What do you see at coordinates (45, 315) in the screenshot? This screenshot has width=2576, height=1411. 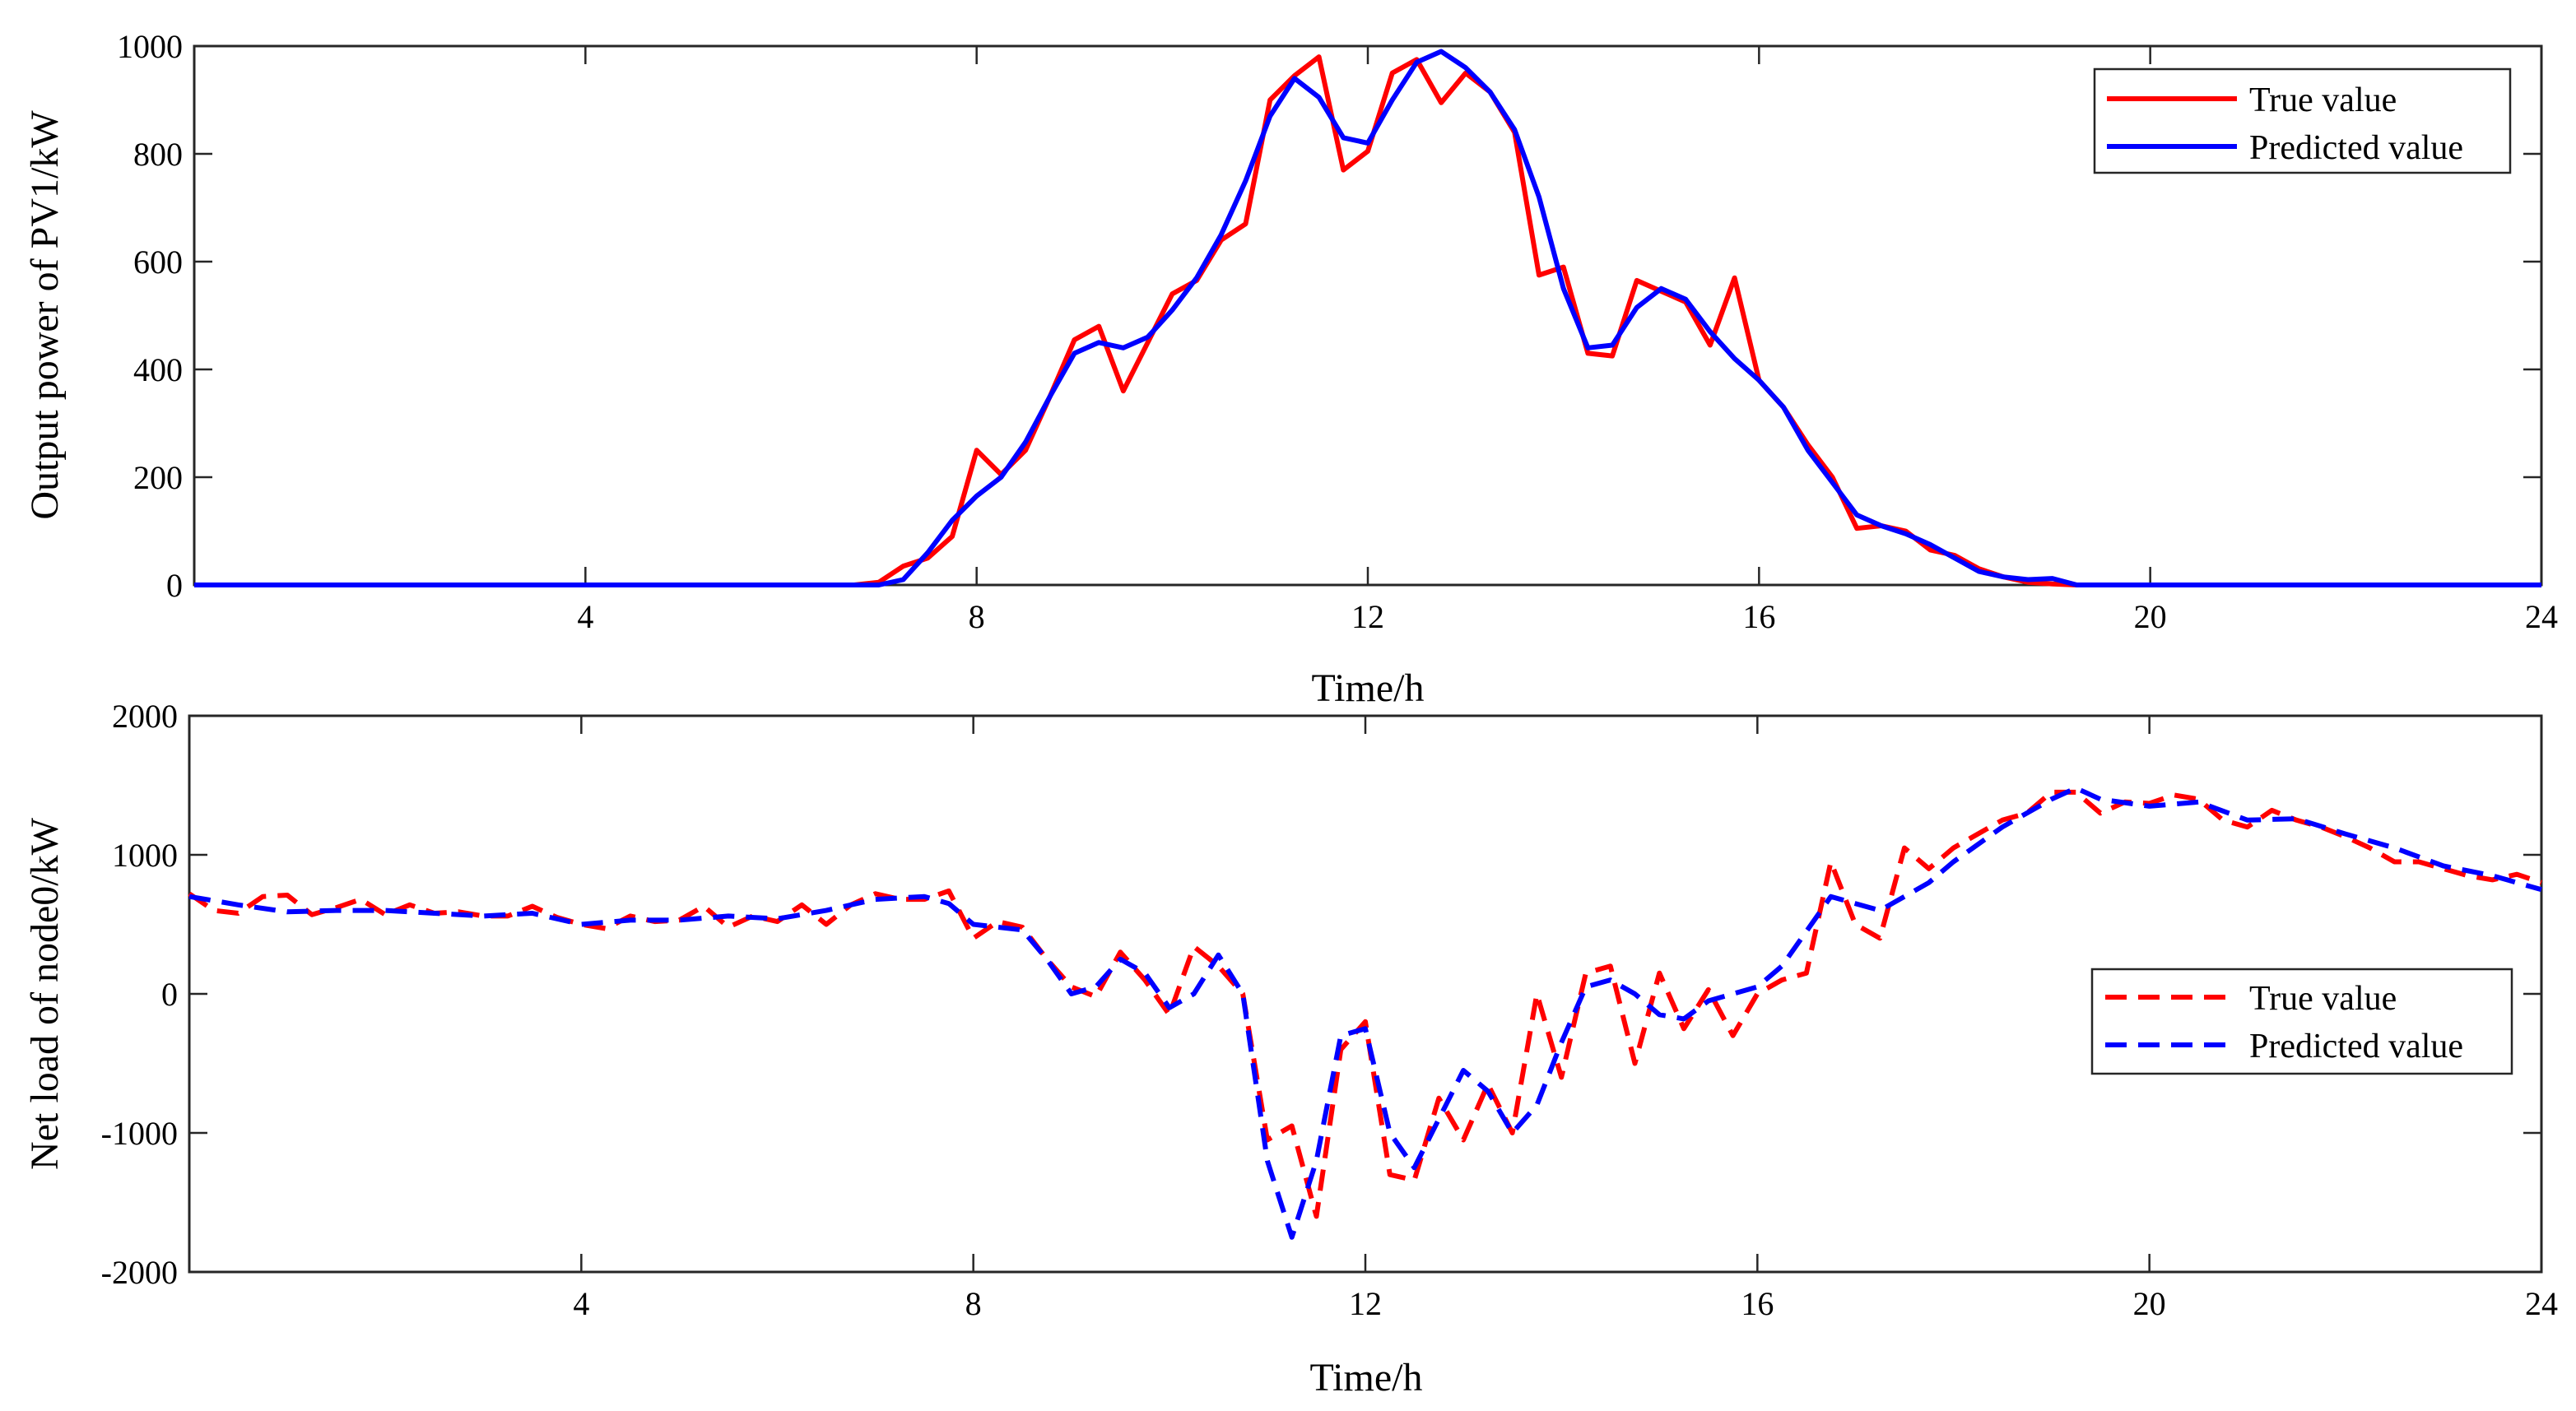 I see `y-axis-label: Output power of PV1/kW` at bounding box center [45, 315].